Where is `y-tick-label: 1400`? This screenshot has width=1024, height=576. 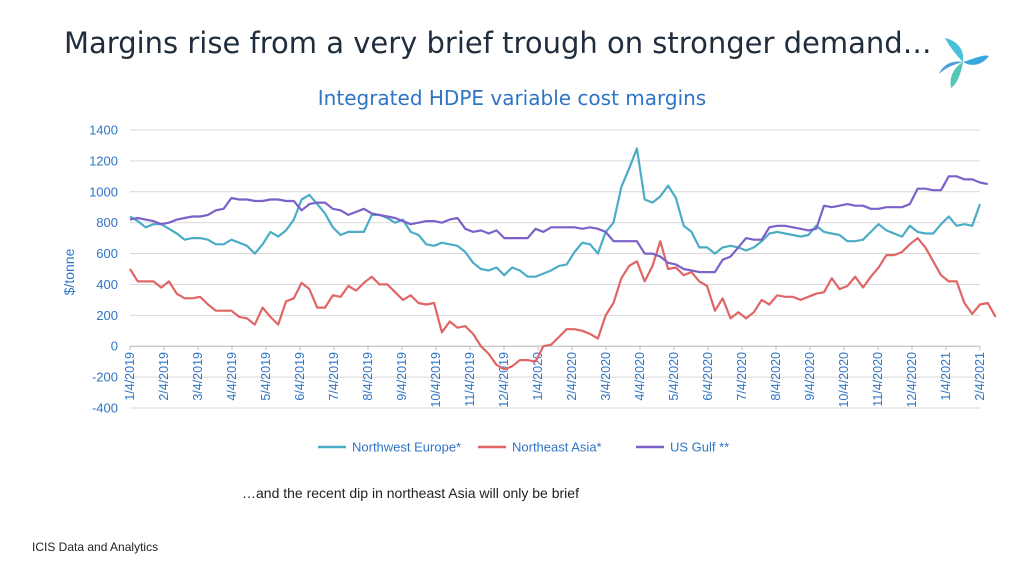 y-tick-label: 1400 is located at coordinates (103, 130).